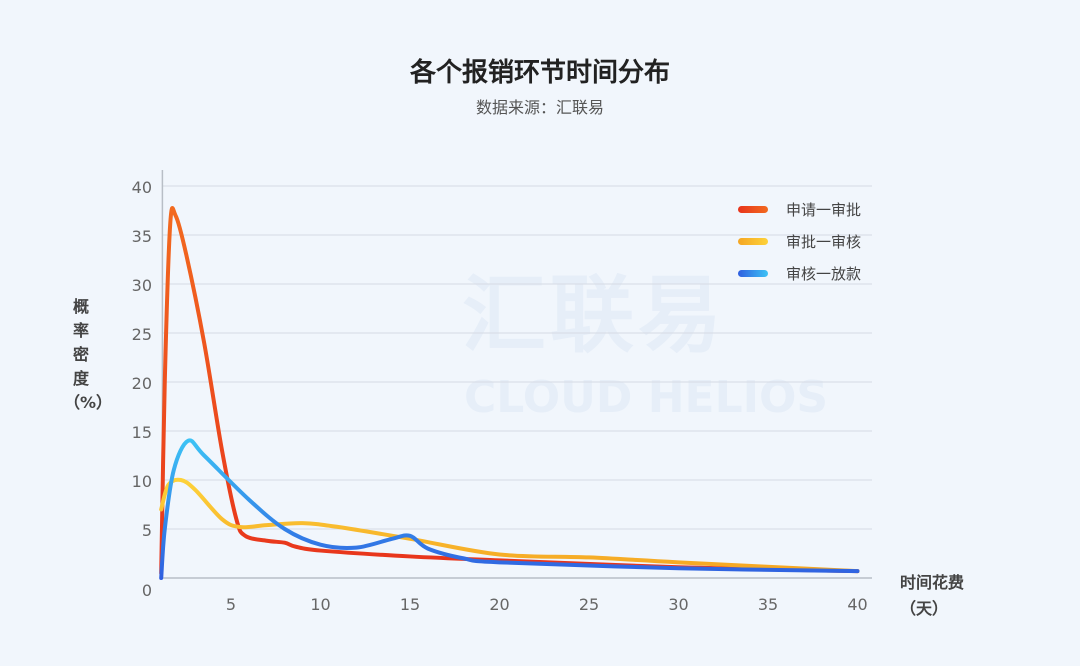  I want to click on watermark-en: CLOUD HELIOS, so click(646, 397).